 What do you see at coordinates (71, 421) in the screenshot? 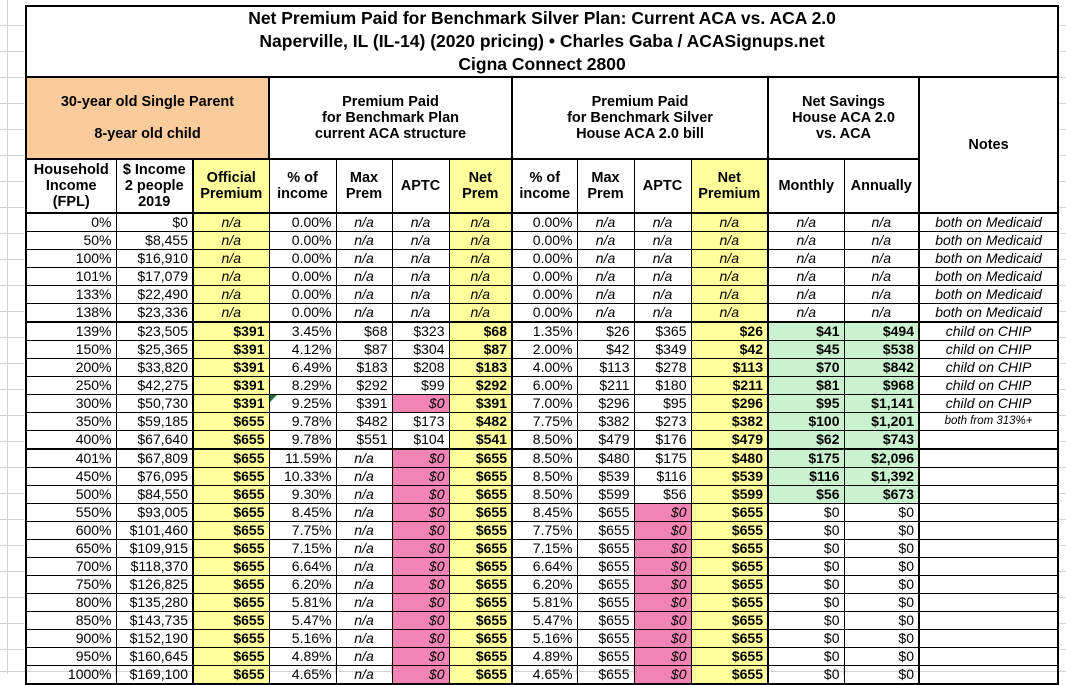
I see `cell-350-fpl: 350%` at bounding box center [71, 421].